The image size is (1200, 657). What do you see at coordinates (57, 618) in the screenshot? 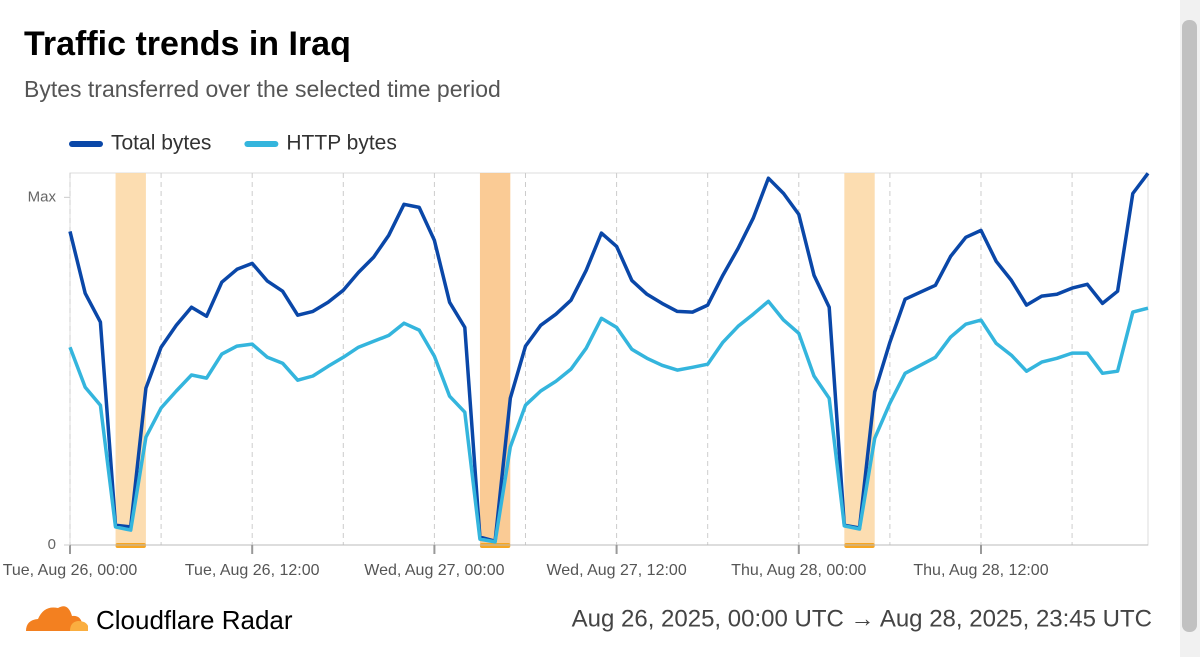
I see `logo` at bounding box center [57, 618].